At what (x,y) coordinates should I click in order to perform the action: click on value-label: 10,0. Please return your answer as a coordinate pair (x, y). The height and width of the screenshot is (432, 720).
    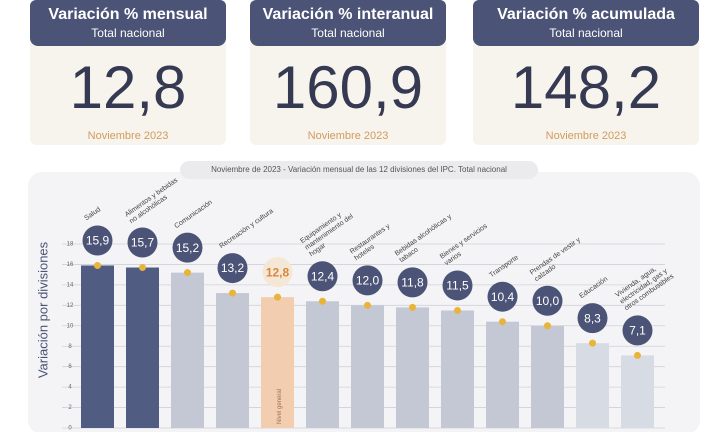
    Looking at the image, I should click on (548, 301).